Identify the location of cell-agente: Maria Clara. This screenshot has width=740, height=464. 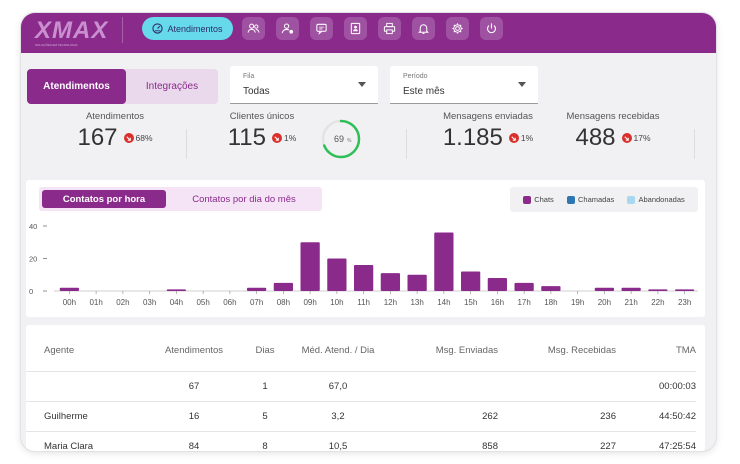
(86, 440).